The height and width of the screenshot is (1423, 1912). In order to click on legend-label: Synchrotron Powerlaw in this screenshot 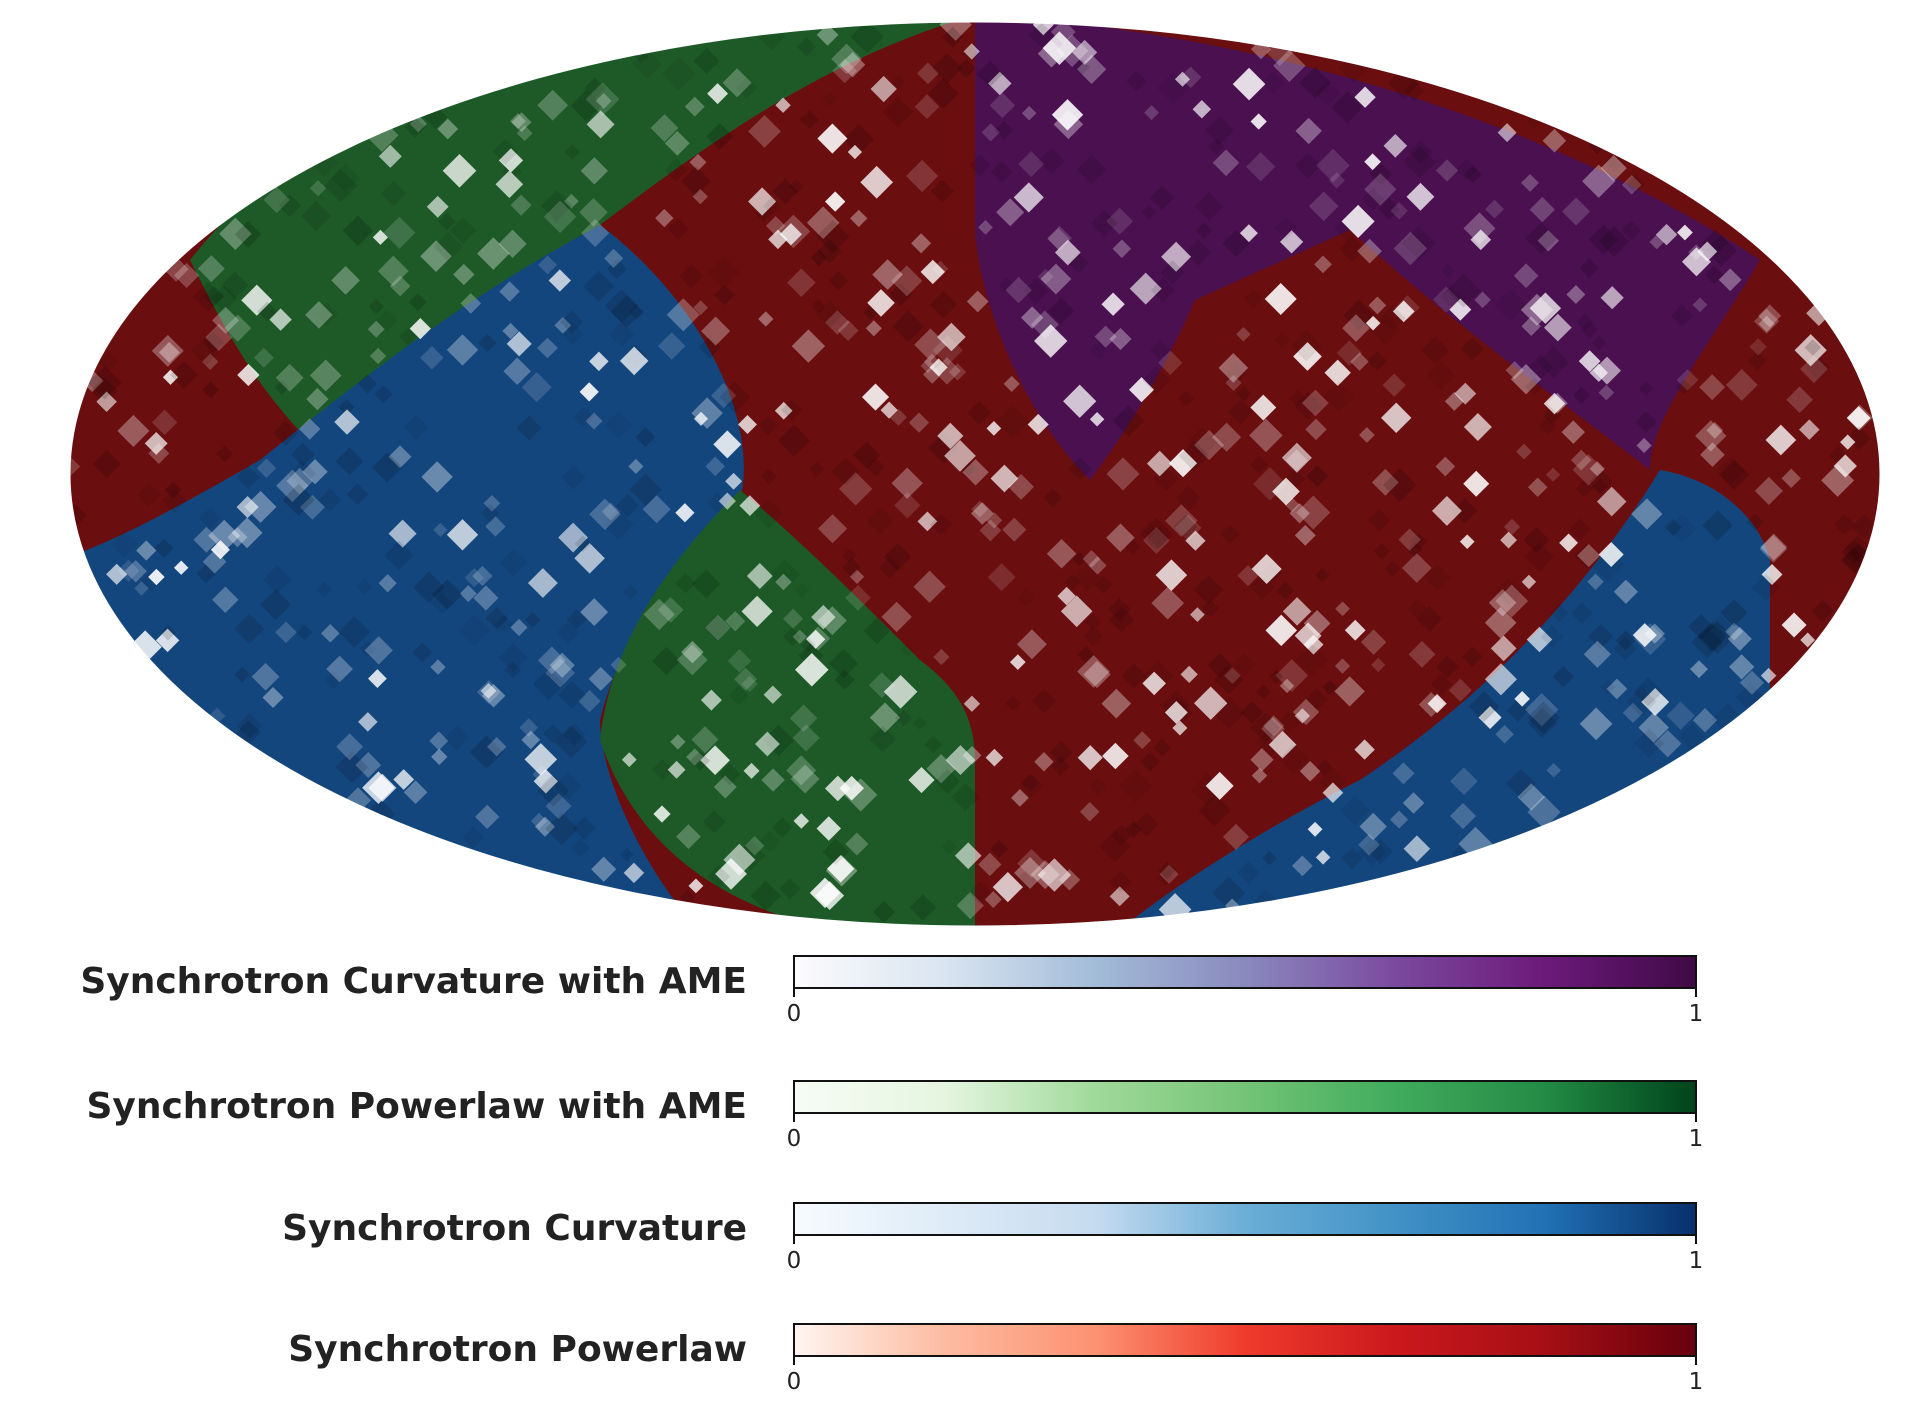, I will do `click(517, 1349)`.